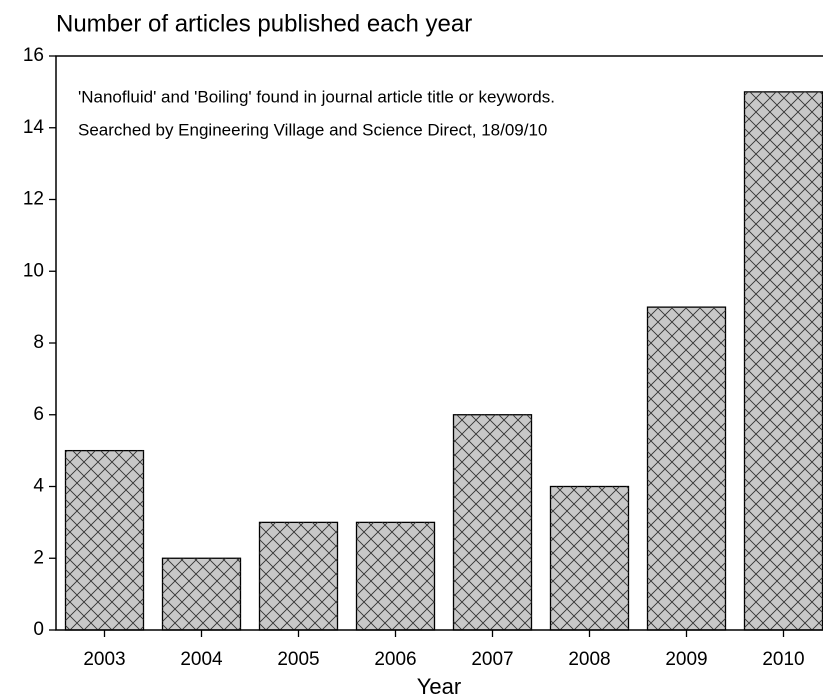 This screenshot has height=700, width=823. What do you see at coordinates (264, 23) in the screenshot?
I see `chart-title: Number of articles published each year` at bounding box center [264, 23].